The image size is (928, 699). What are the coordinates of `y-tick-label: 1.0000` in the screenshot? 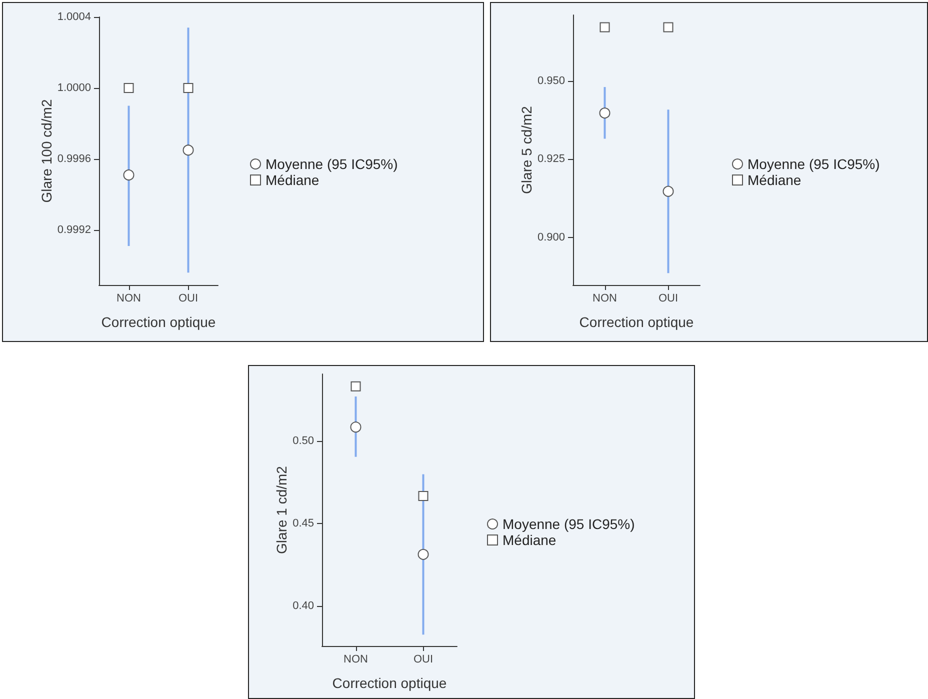 It's located at (74, 88).